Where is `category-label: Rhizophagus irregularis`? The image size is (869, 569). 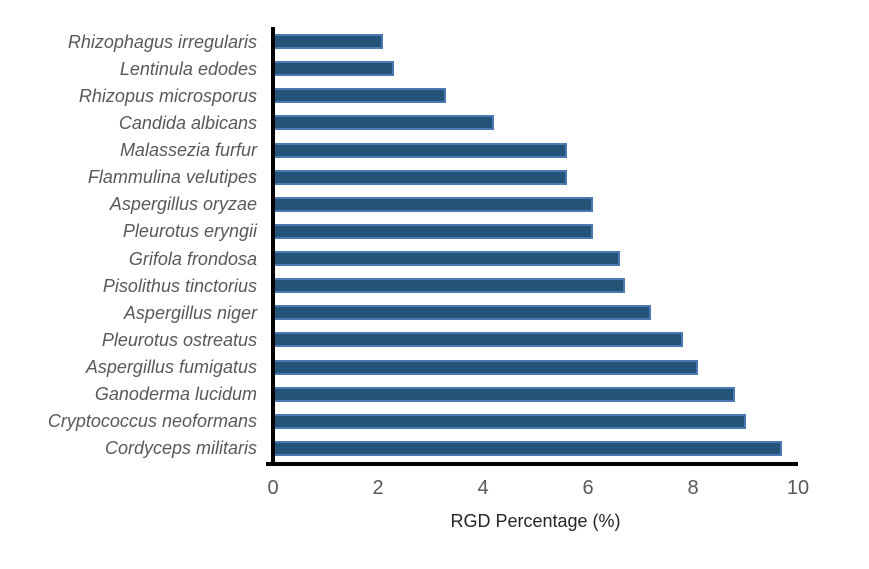 category-label: Rhizophagus irregularis is located at coordinates (162, 41).